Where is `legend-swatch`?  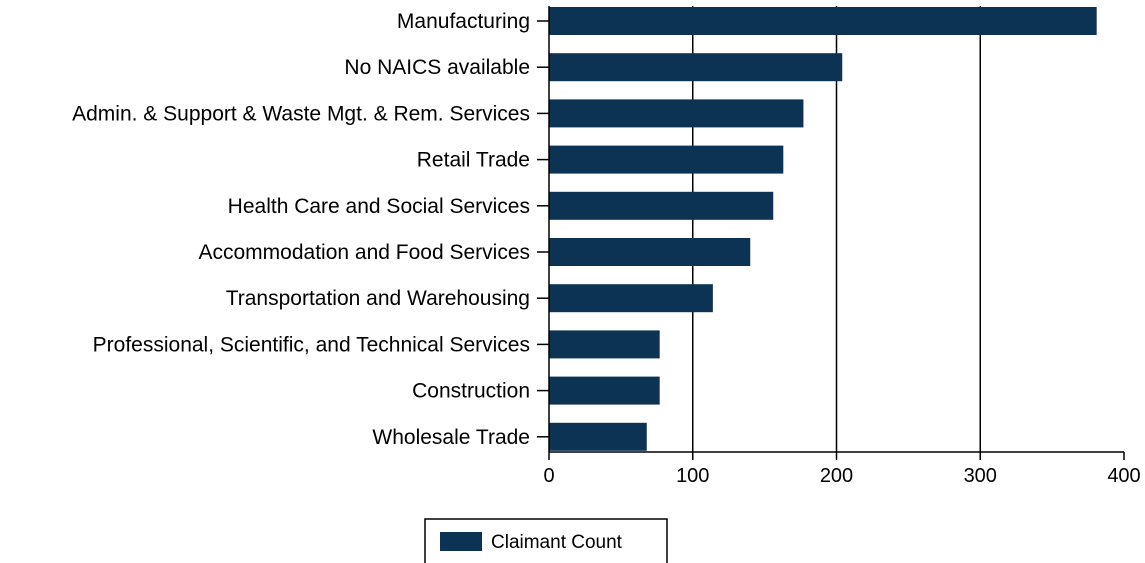 legend-swatch is located at coordinates (461, 541).